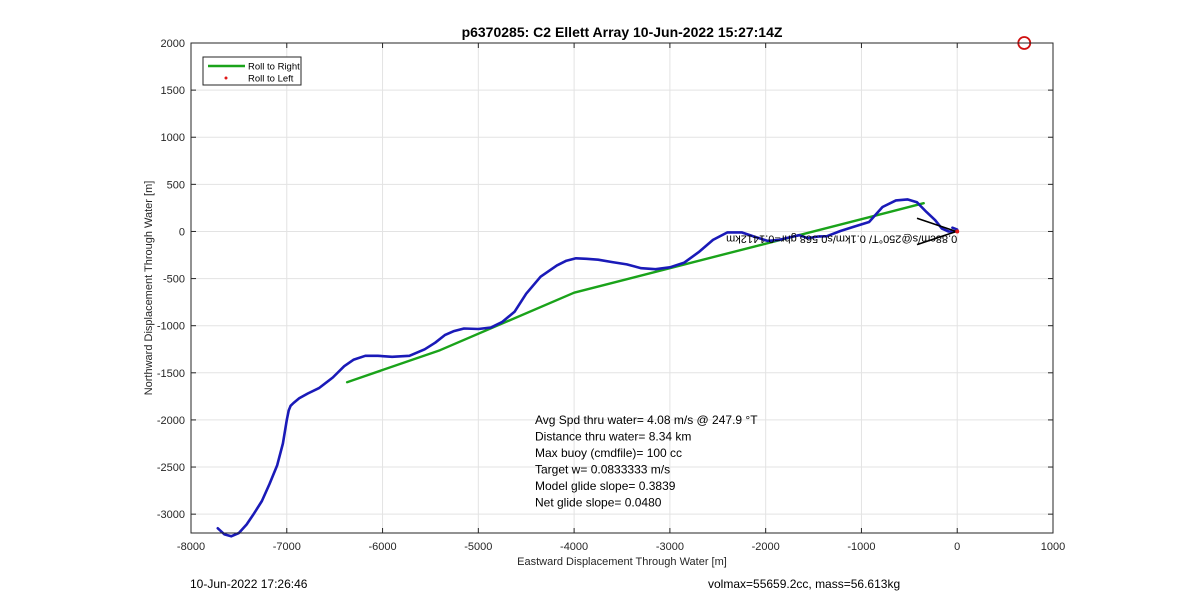 This screenshot has height=601, width=1200. I want to click on y-tick-label: -1000, so click(171, 327).